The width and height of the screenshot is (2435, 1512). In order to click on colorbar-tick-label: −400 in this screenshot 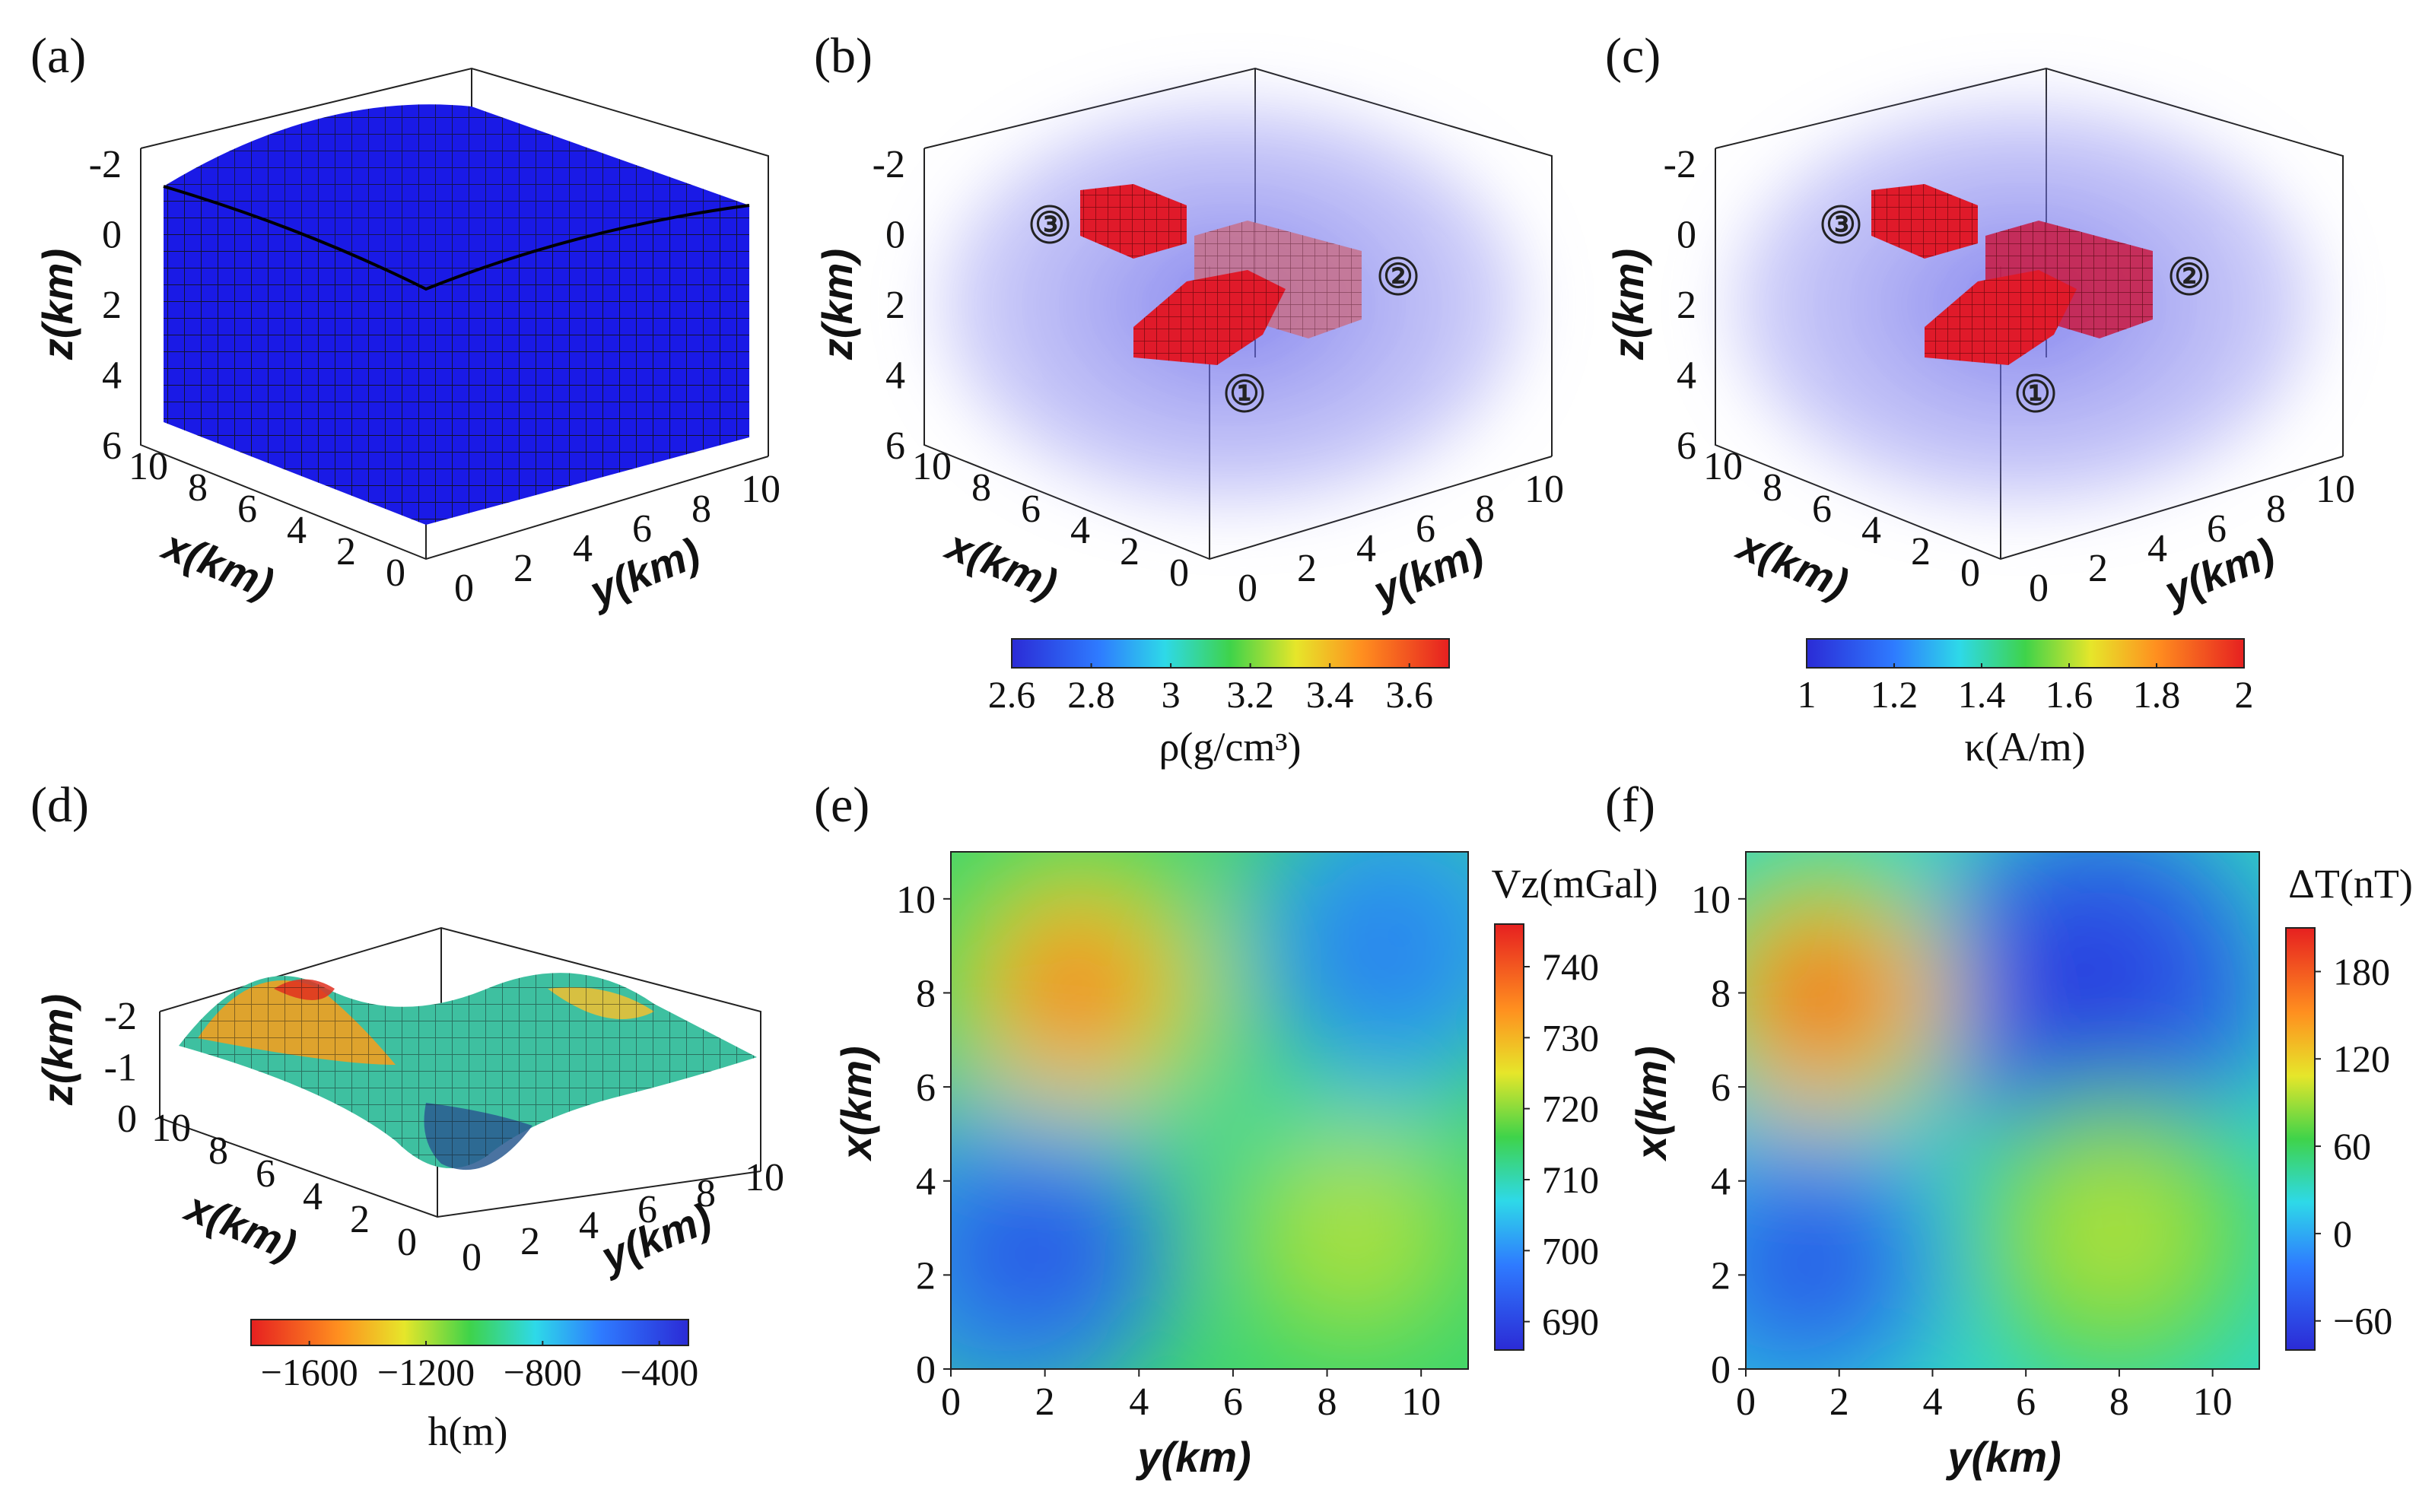, I will do `click(659, 1372)`.